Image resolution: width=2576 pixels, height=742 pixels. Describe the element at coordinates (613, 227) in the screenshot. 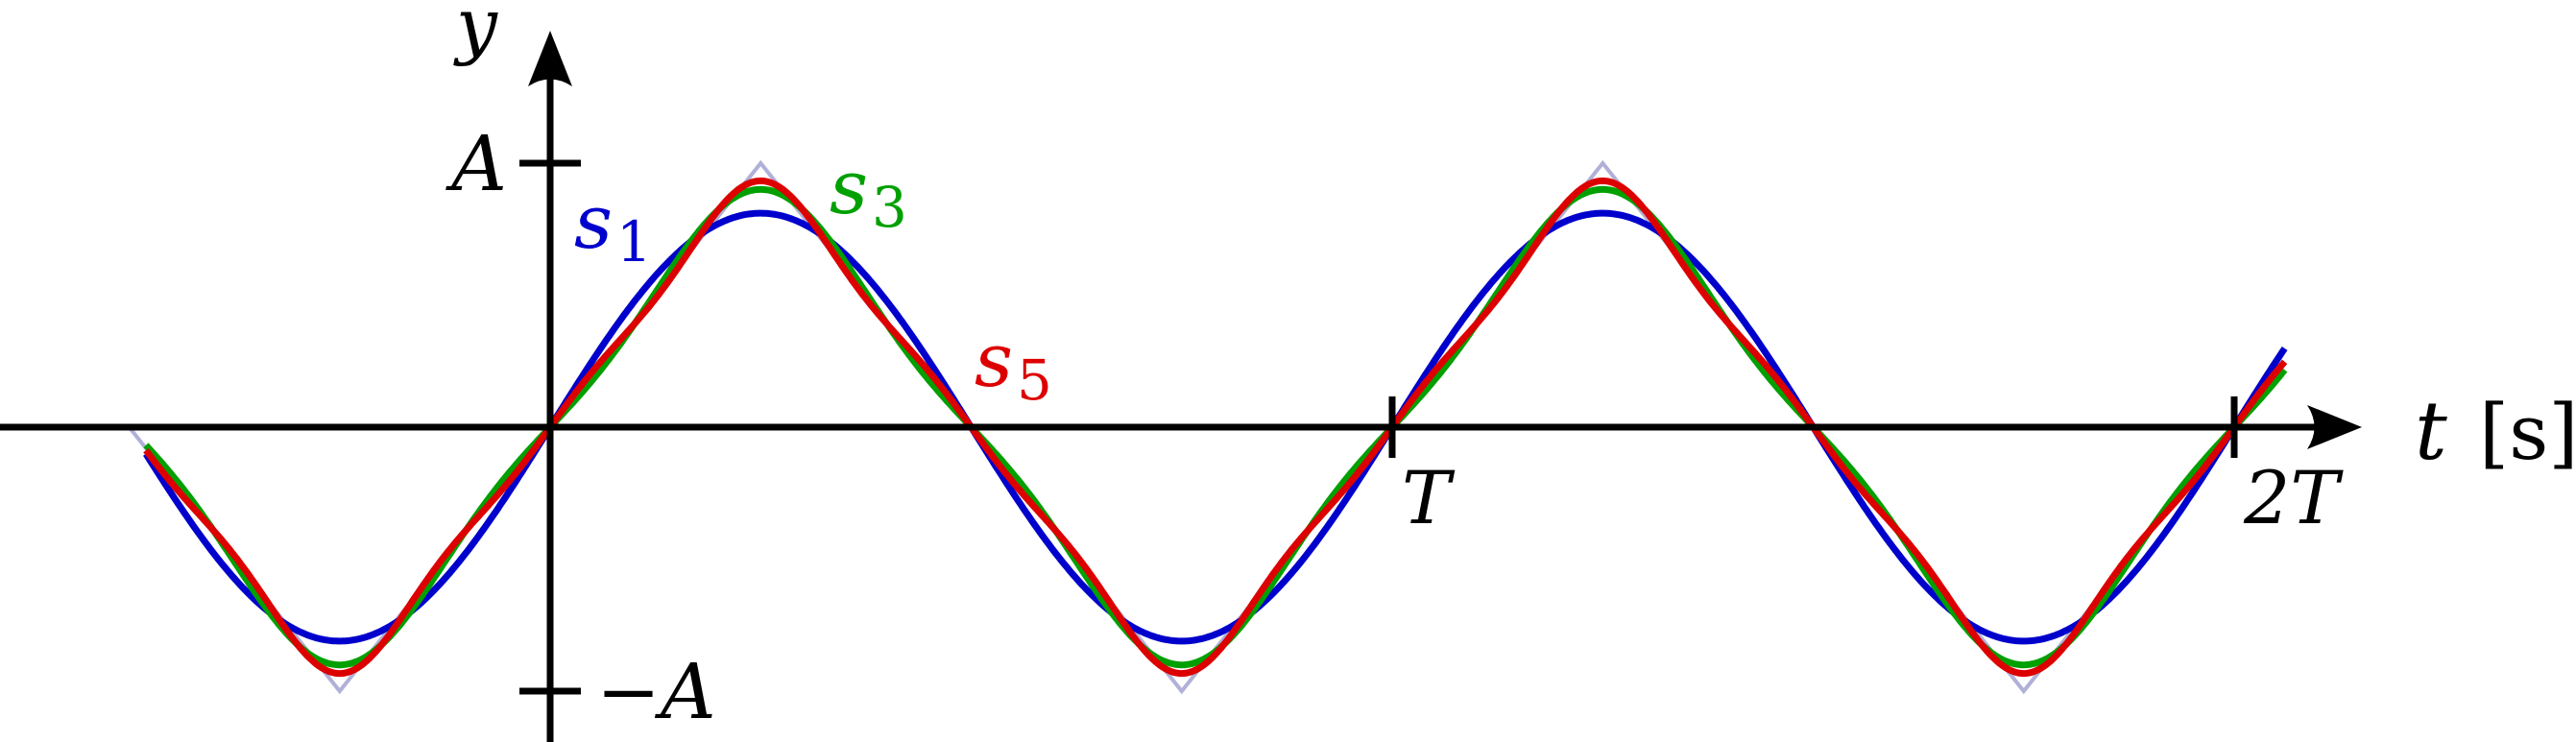

I see `series-label-s1: s1` at that location.